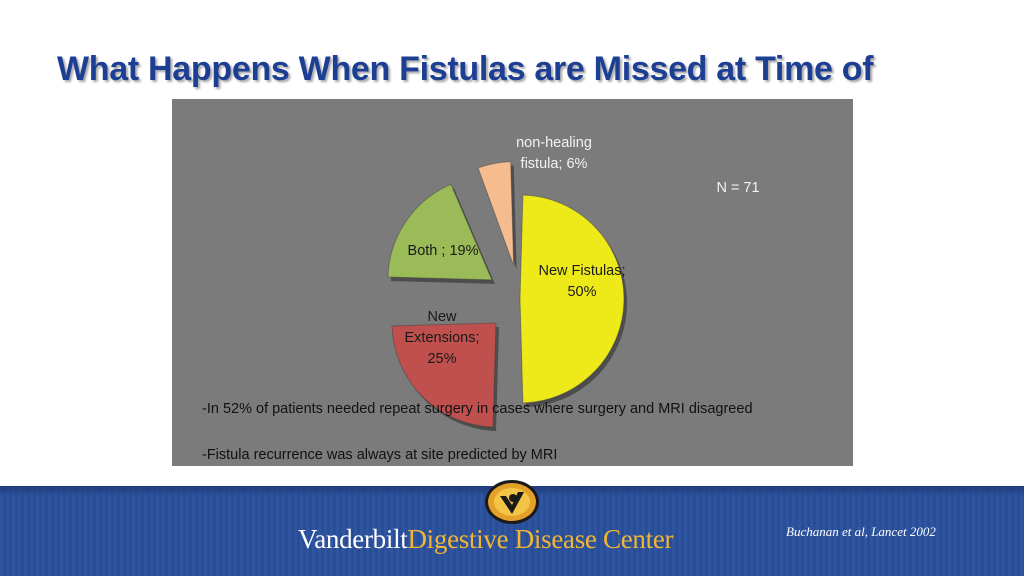 This screenshot has width=1024, height=576. Describe the element at coordinates (444, 375) in the screenshot. I see `pie-slice-new-extensions` at that location.